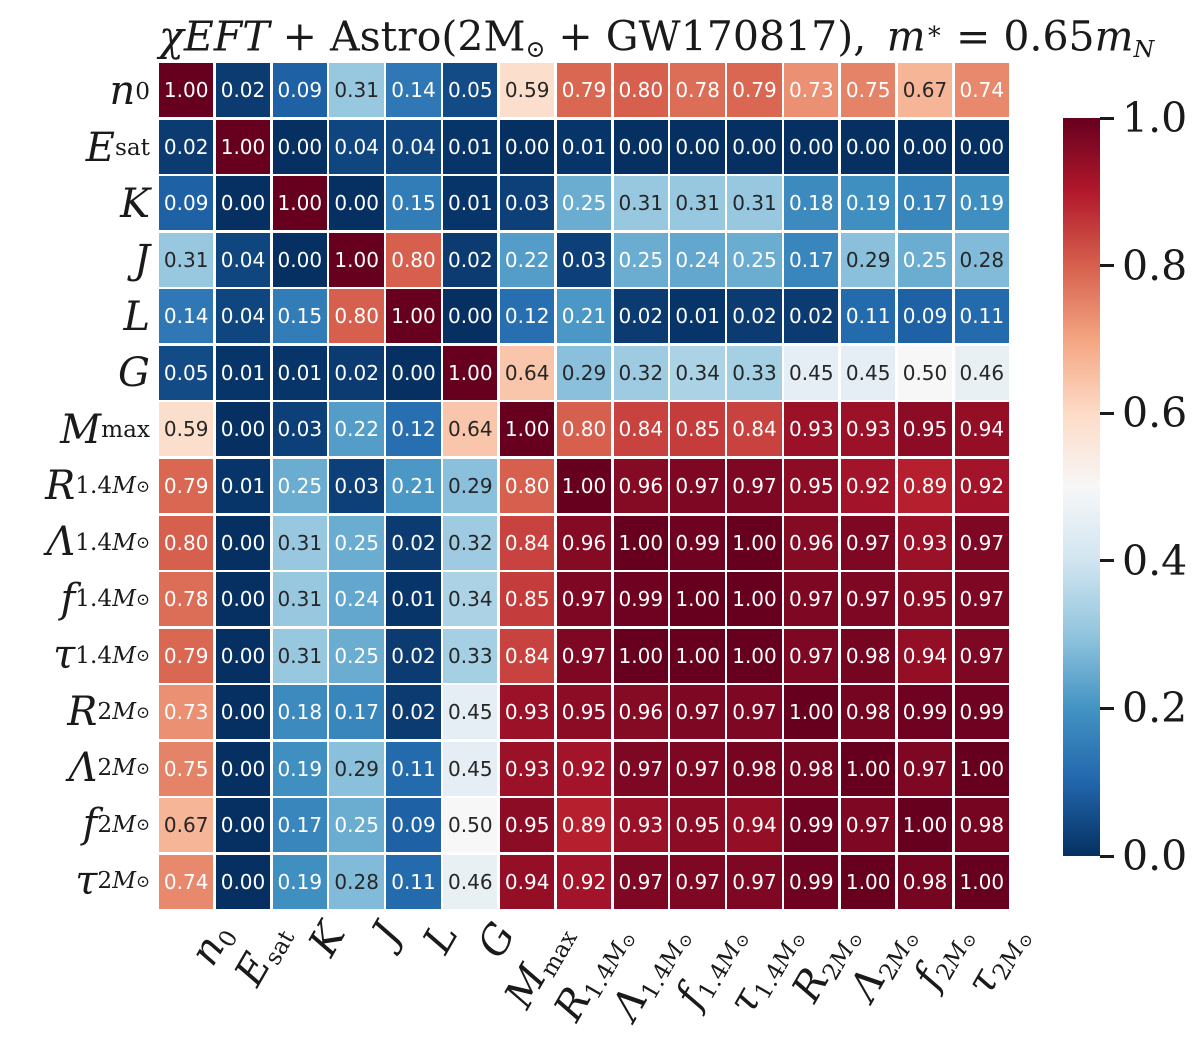 The height and width of the screenshot is (1049, 1196). Describe the element at coordinates (868, 429) in the screenshot. I see `heatmap-cell: 0.93` at that location.